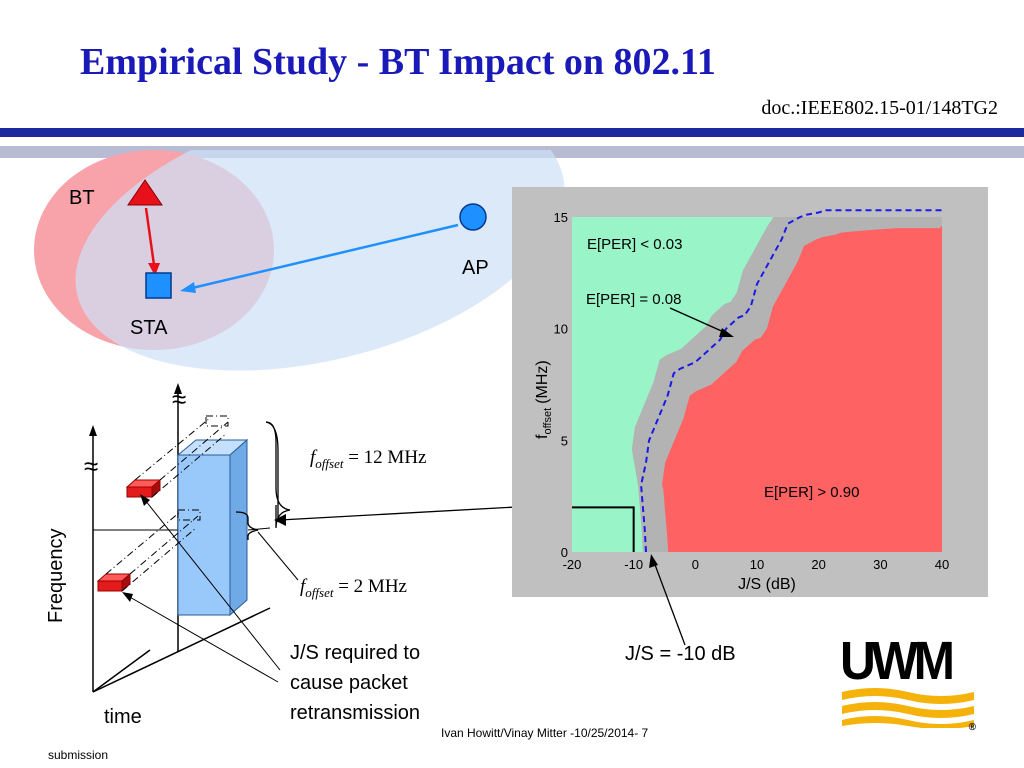 This screenshot has width=1024, height=768. I want to click on foffset-12-formula: foffset = 12 MHz, so click(368, 459).